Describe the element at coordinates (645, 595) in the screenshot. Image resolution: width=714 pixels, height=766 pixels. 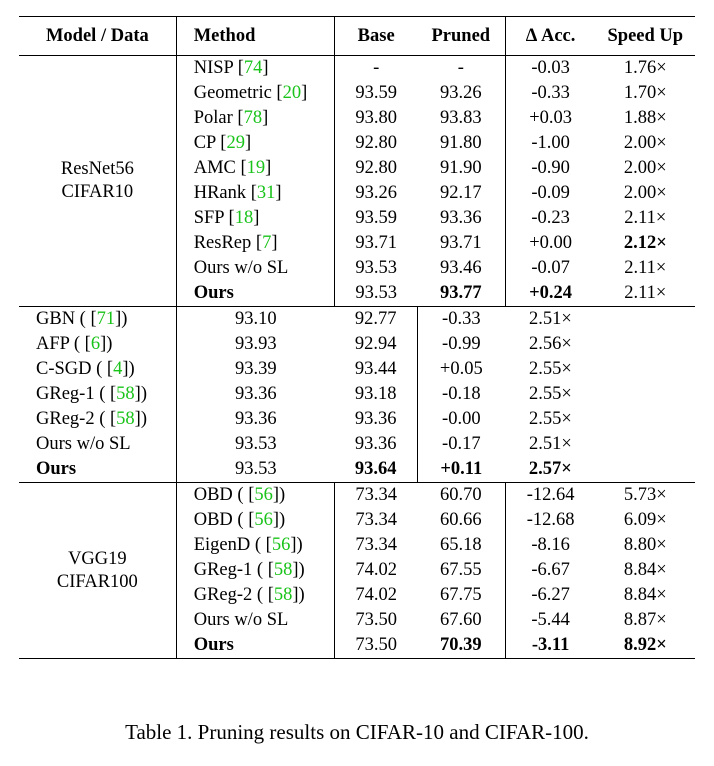
I see `speed-up-cell: 8.84×` at that location.